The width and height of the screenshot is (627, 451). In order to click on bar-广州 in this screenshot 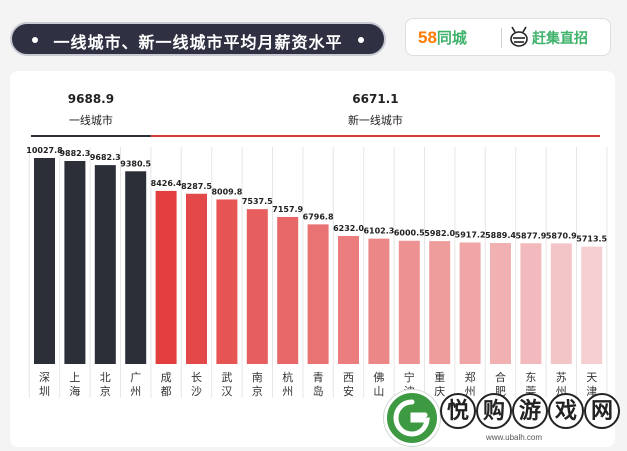, I will do `click(136, 267)`.